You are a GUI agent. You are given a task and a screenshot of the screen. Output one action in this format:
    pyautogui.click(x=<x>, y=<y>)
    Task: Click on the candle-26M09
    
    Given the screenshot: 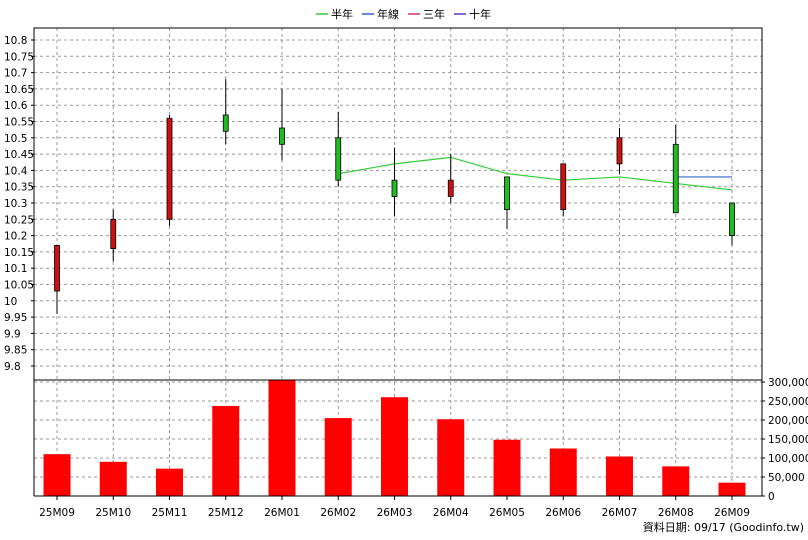 What is the action you would take?
    pyautogui.click(x=732, y=224)
    